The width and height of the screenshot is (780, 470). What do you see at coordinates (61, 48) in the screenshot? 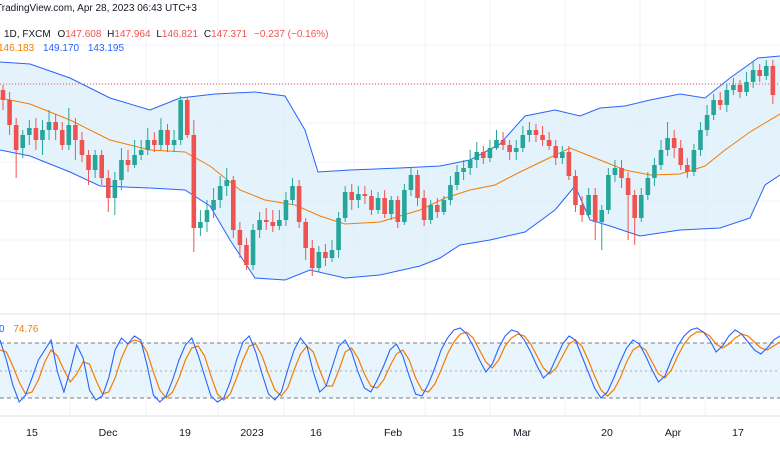
I see `bb-upper-value: 149.170` at bounding box center [61, 48].